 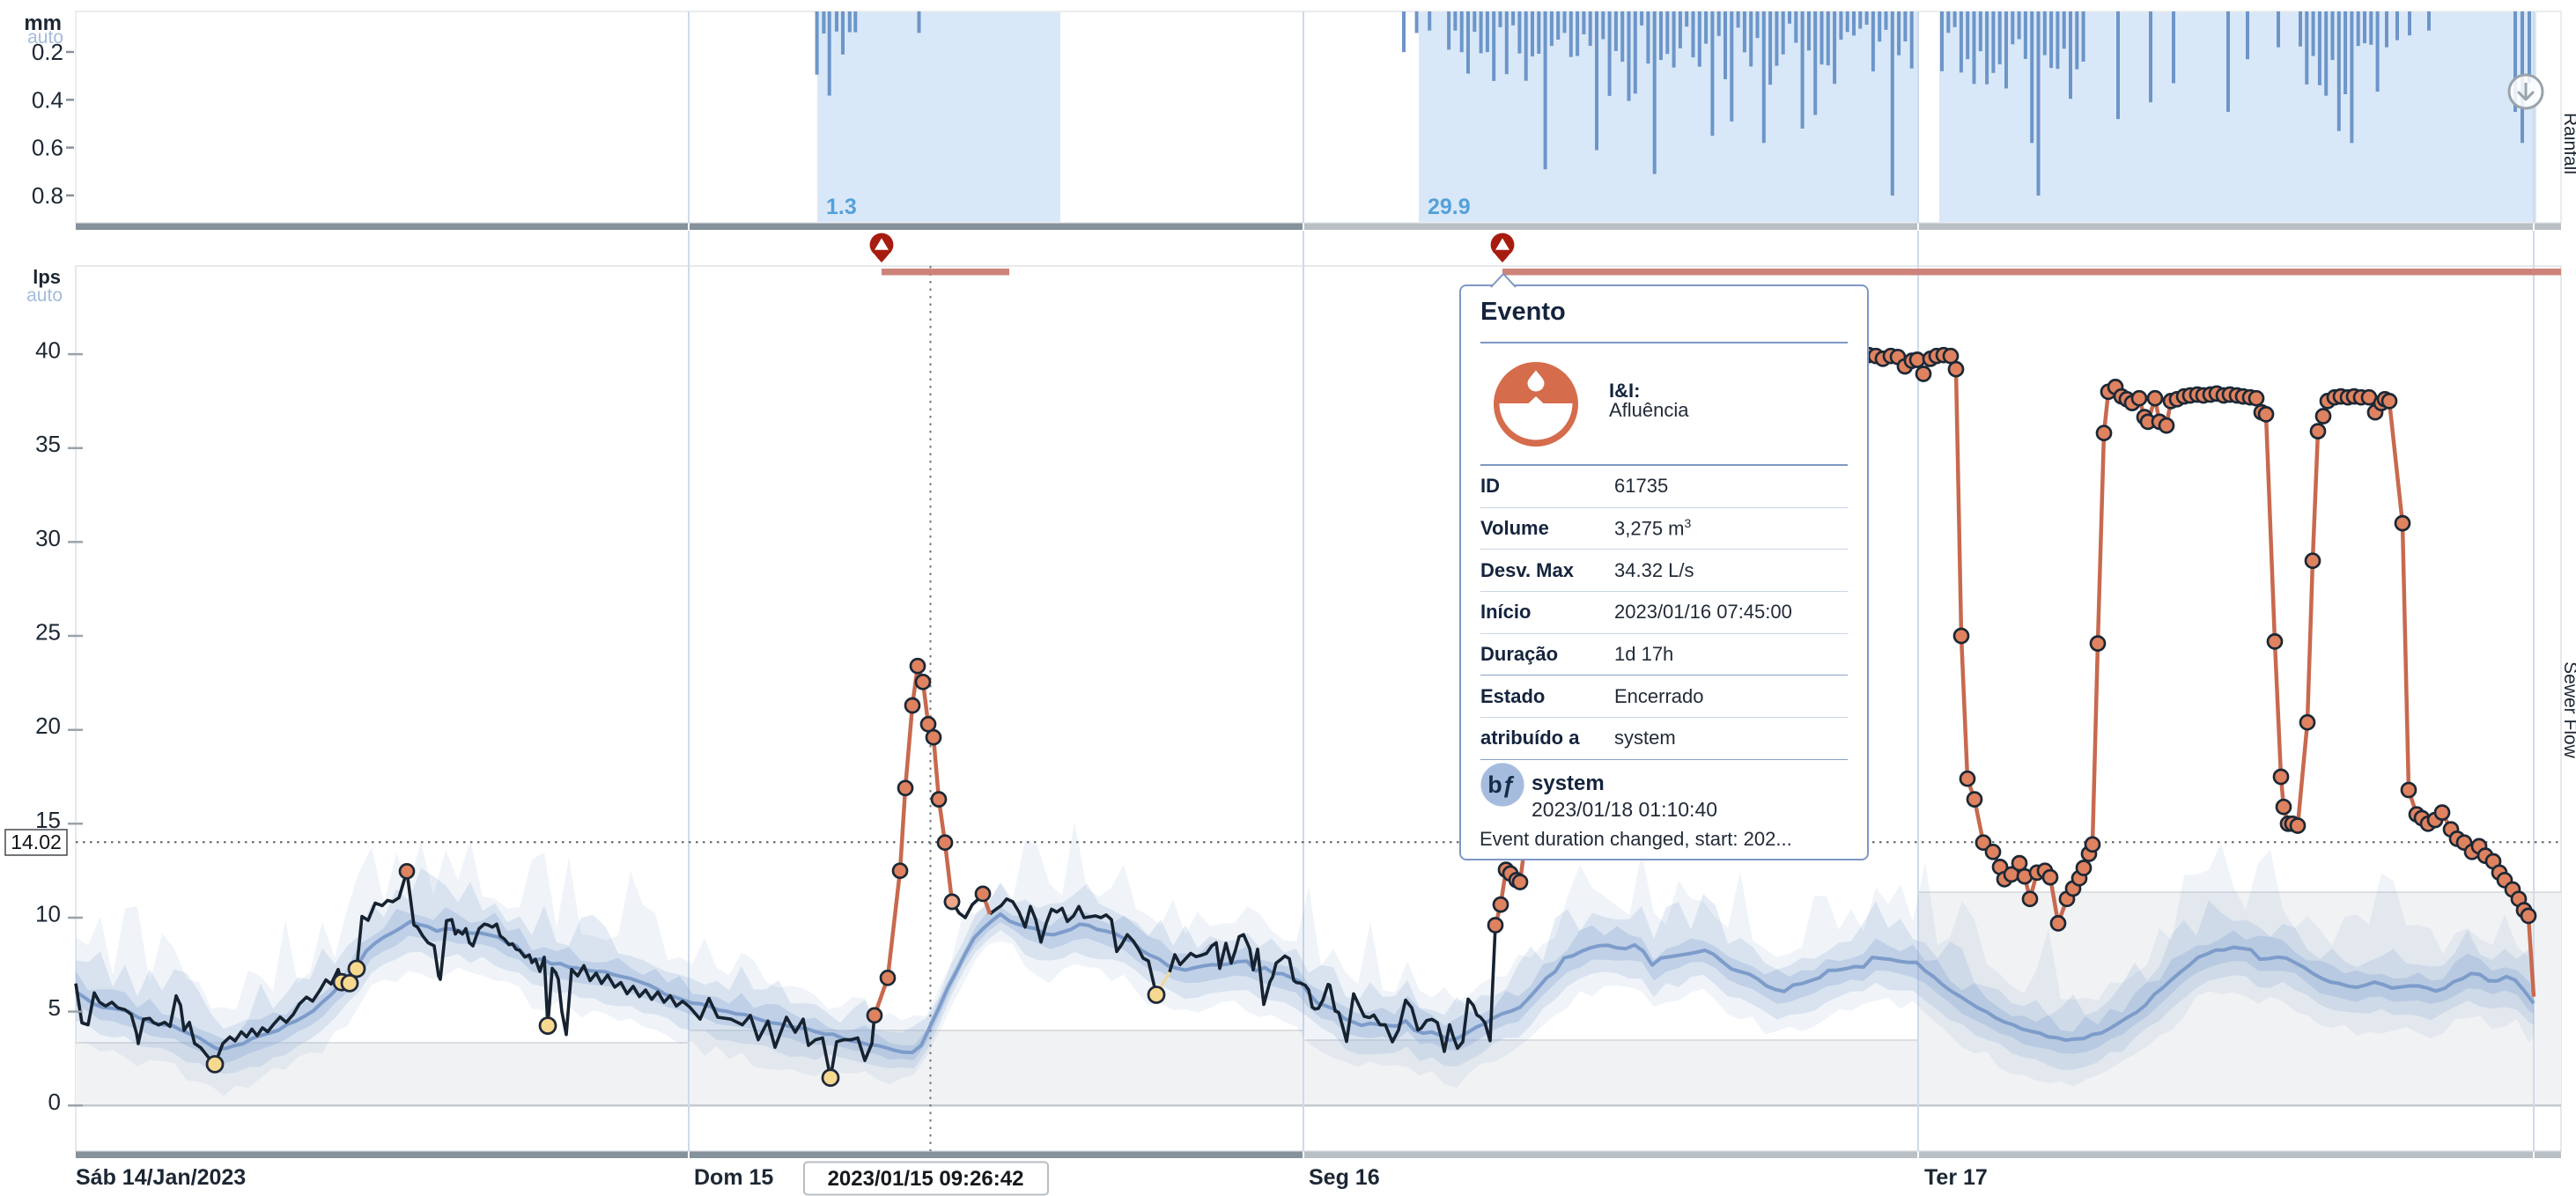 I want to click on svg-text: bƒ, so click(x=1501, y=784).